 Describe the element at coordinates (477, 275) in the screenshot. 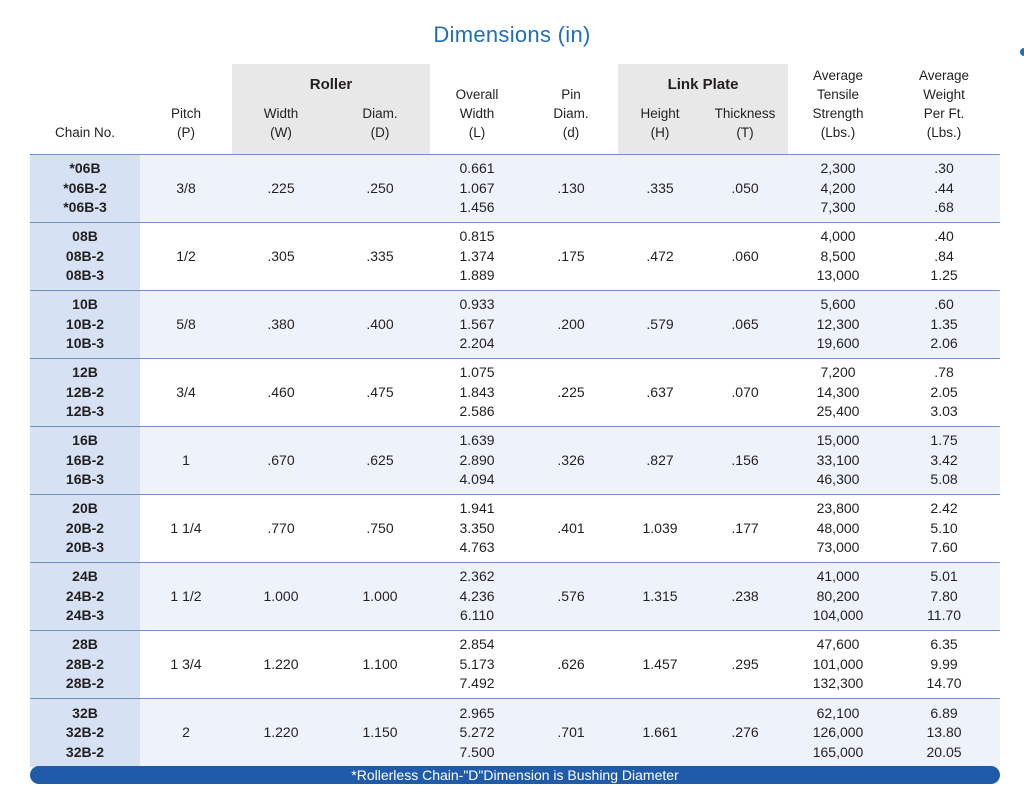

I see `cell-overall-width-value: 1.889` at that location.